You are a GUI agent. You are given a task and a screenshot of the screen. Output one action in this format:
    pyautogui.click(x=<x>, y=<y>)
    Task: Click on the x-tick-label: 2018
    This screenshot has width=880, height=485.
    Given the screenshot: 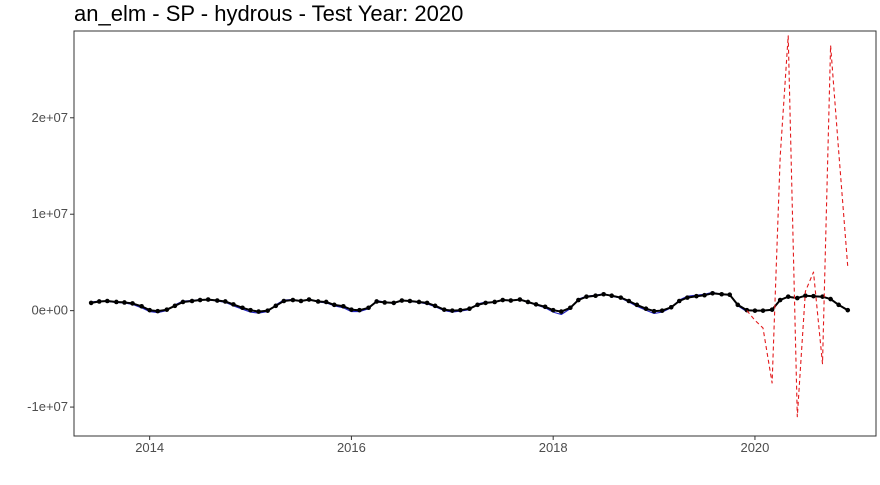 What is the action you would take?
    pyautogui.click(x=553, y=447)
    